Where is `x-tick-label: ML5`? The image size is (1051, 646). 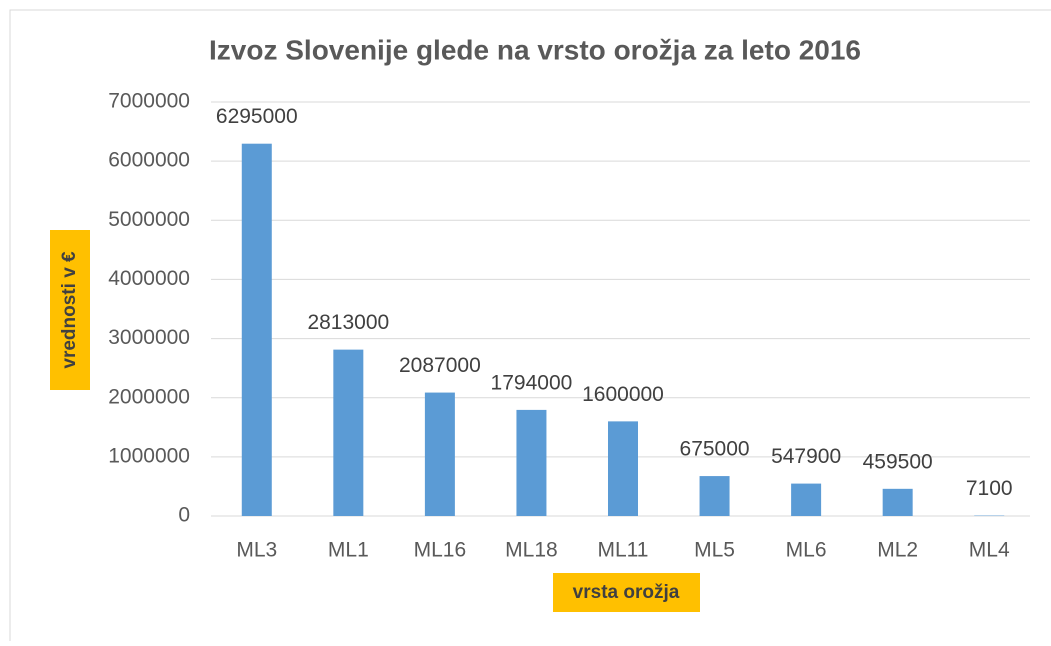 x-tick-label: ML5 is located at coordinates (714, 550).